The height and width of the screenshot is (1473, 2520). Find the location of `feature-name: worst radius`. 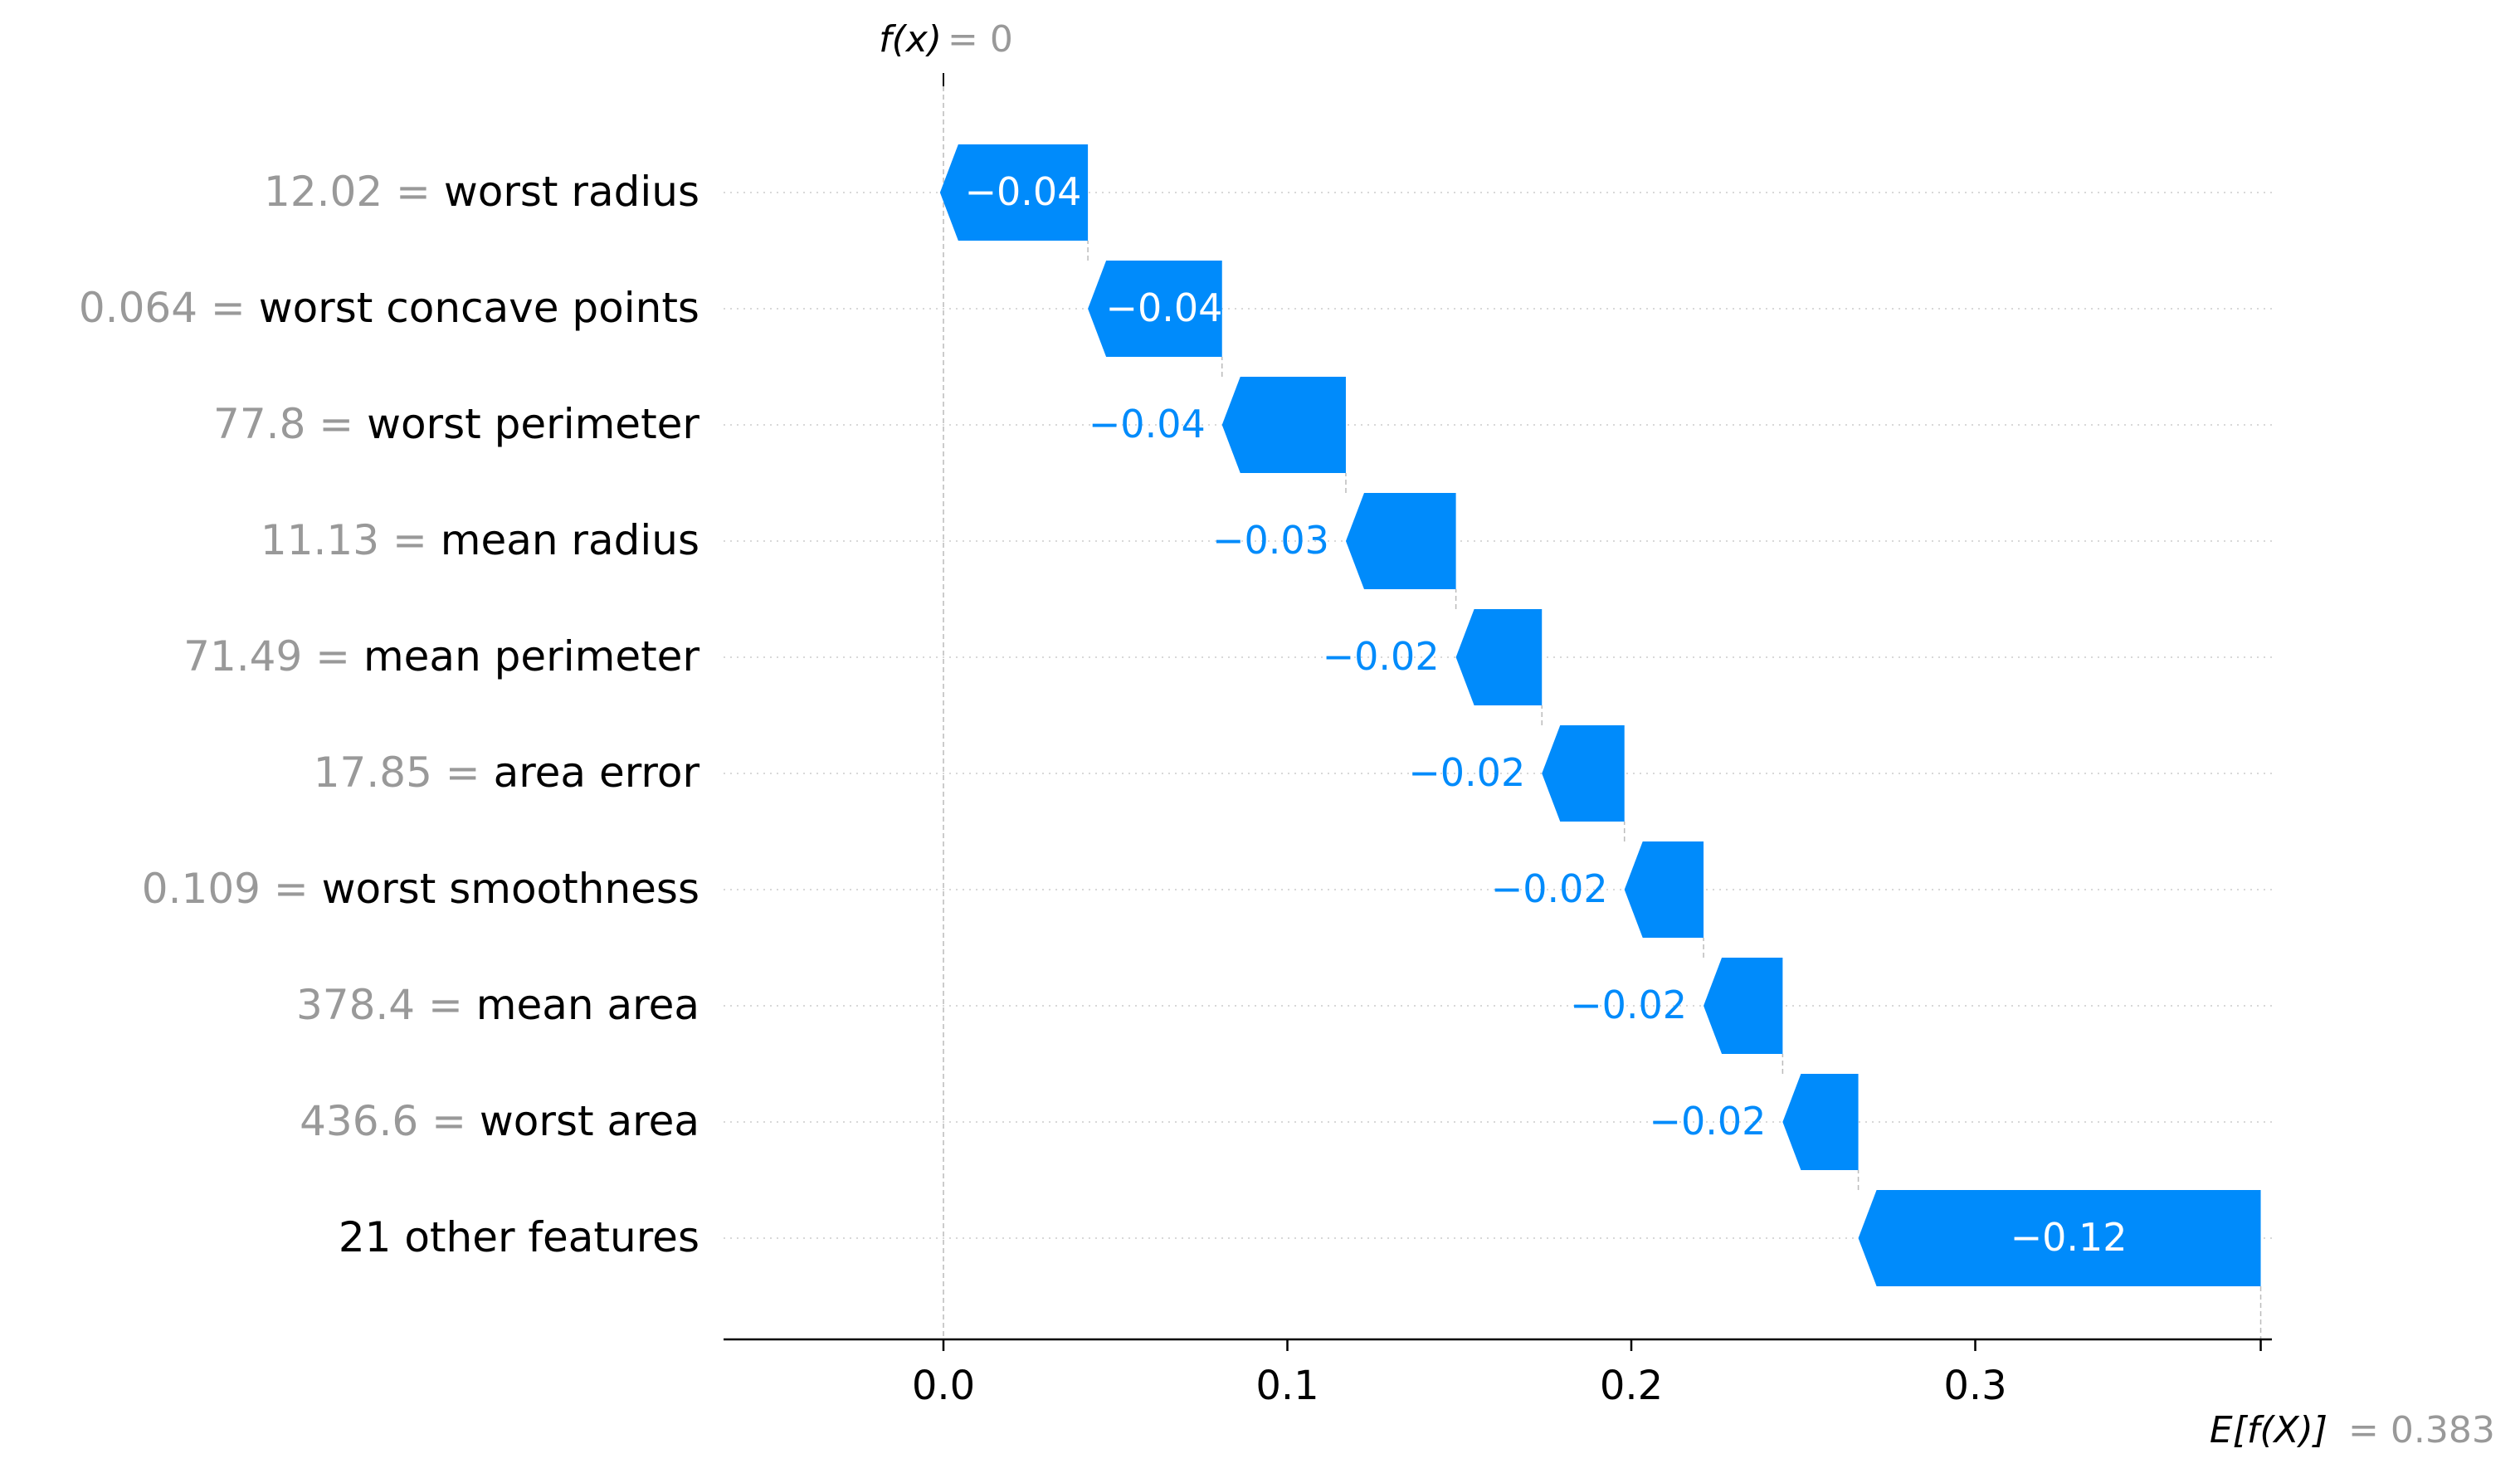

feature-name: worst radius is located at coordinates (571, 192).